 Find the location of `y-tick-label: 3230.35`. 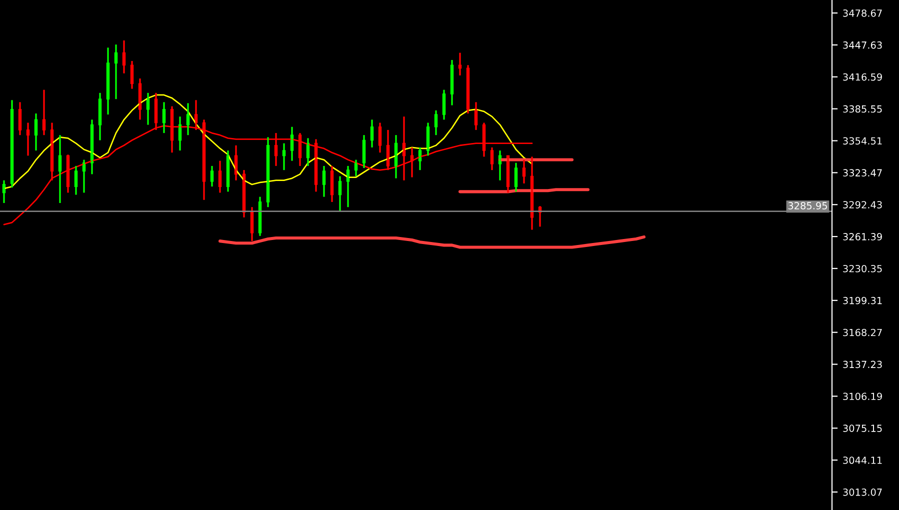

y-tick-label: 3230.35 is located at coordinates (862, 268).